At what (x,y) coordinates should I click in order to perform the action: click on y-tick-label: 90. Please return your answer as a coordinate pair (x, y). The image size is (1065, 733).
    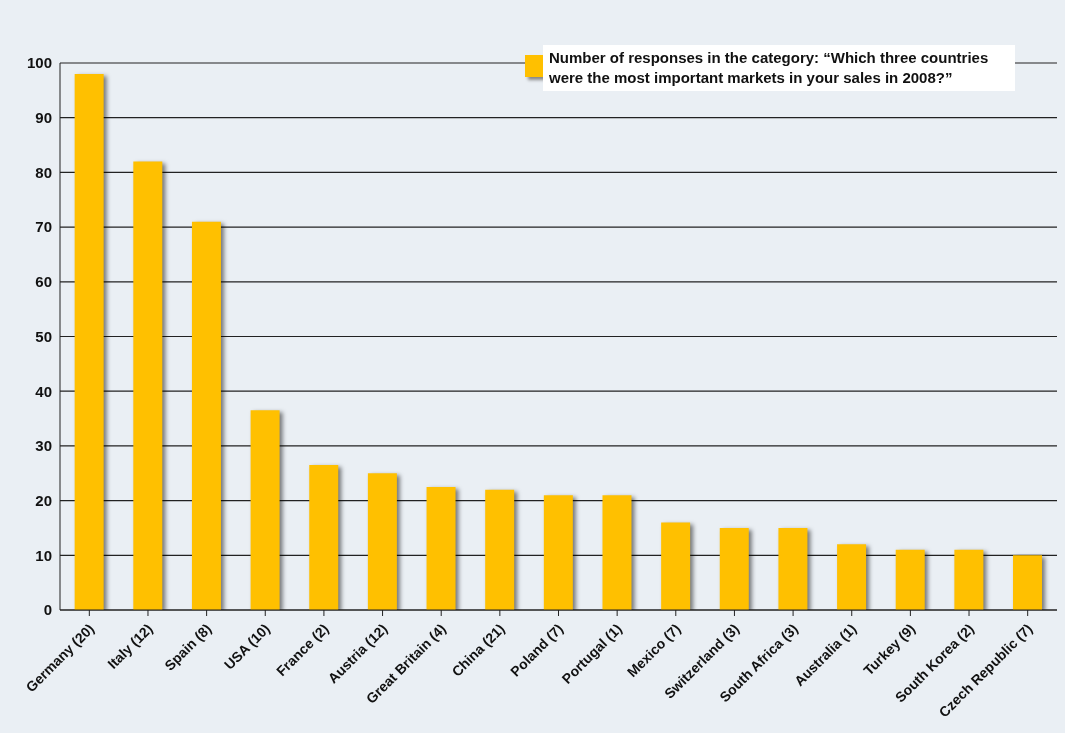
    Looking at the image, I should click on (43, 118).